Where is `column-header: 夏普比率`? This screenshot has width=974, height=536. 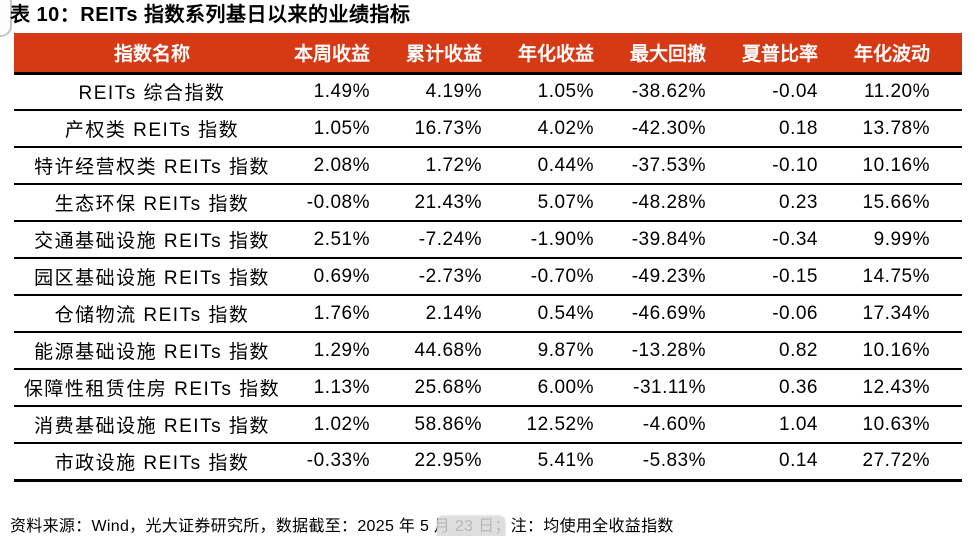
column-header: 夏普比率 is located at coordinates (794, 54).